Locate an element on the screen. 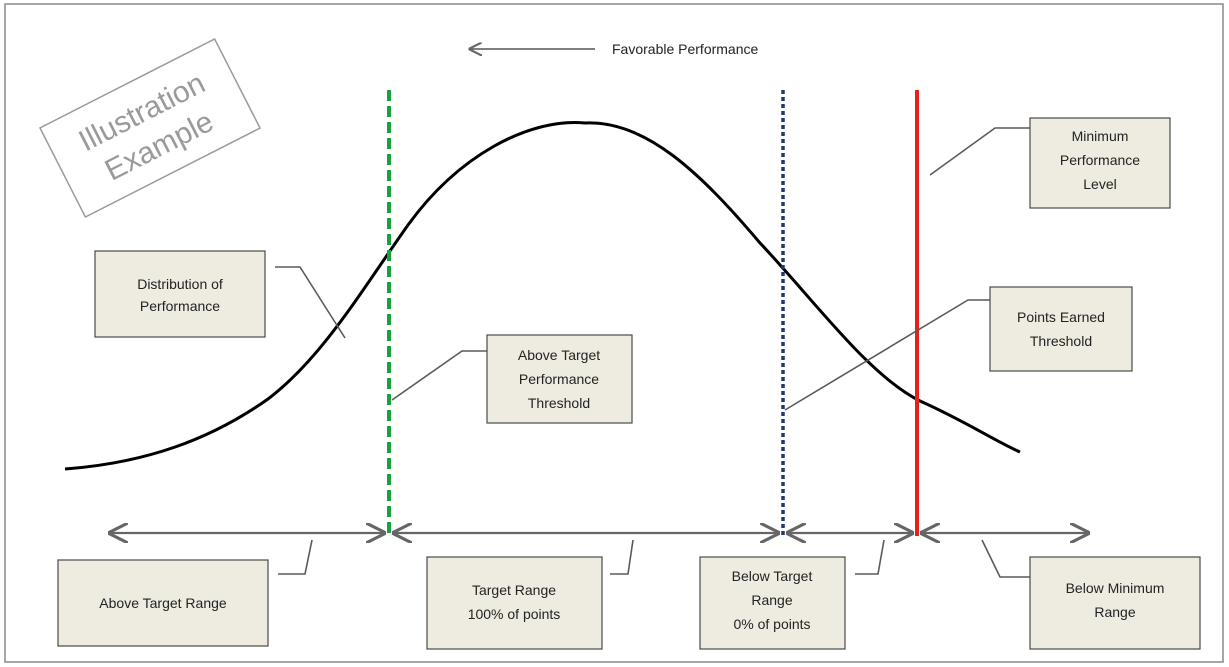 This screenshot has height=667, width=1229. above-target-threshold-line-3: Threshold is located at coordinates (559, 403).